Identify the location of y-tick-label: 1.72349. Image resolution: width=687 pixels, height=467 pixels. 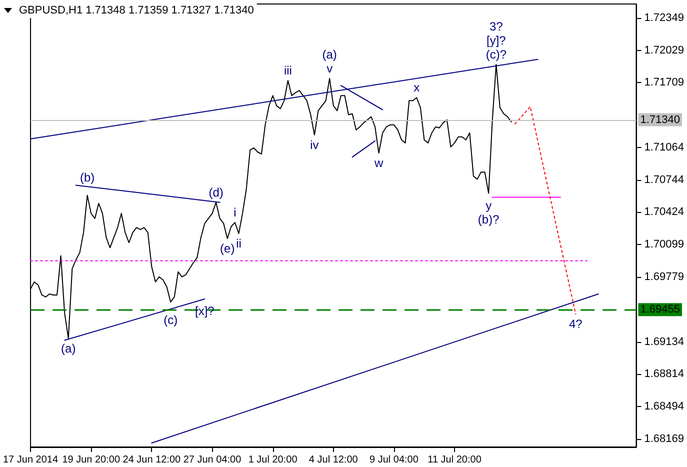
(664, 18).